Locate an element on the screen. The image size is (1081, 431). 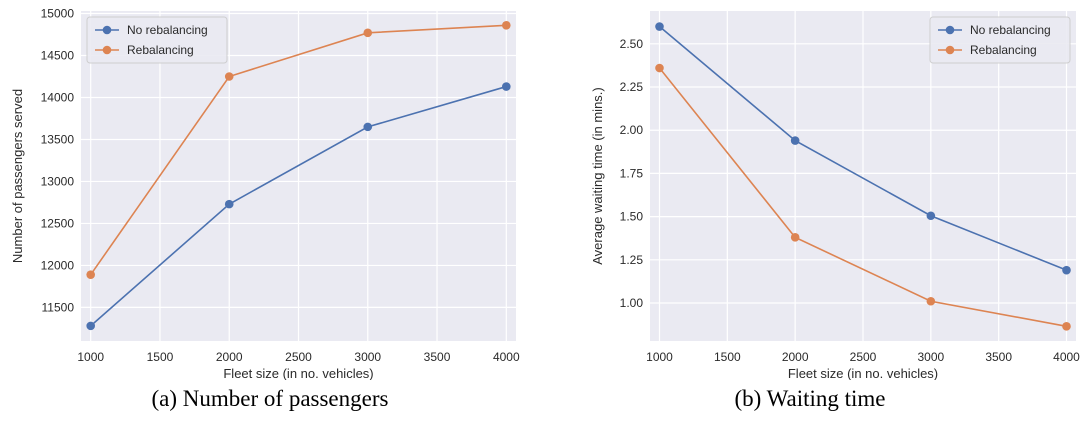
y-tick-label: 12000 is located at coordinates (58, 265).